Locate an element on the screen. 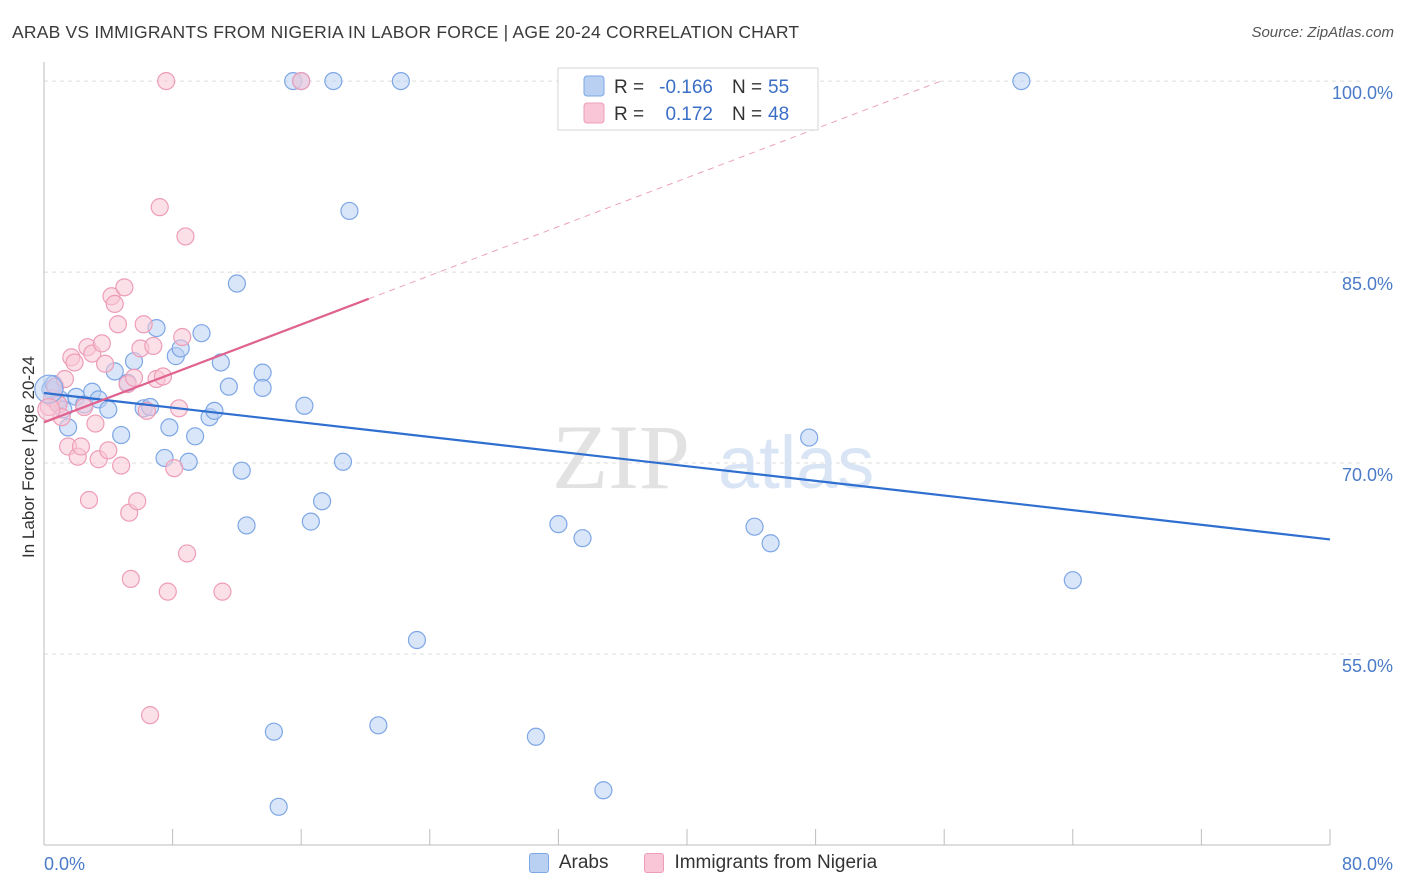 The image size is (1406, 892). y-axis-title: In Labor Force | Age 20-24 is located at coordinates (28, 457).